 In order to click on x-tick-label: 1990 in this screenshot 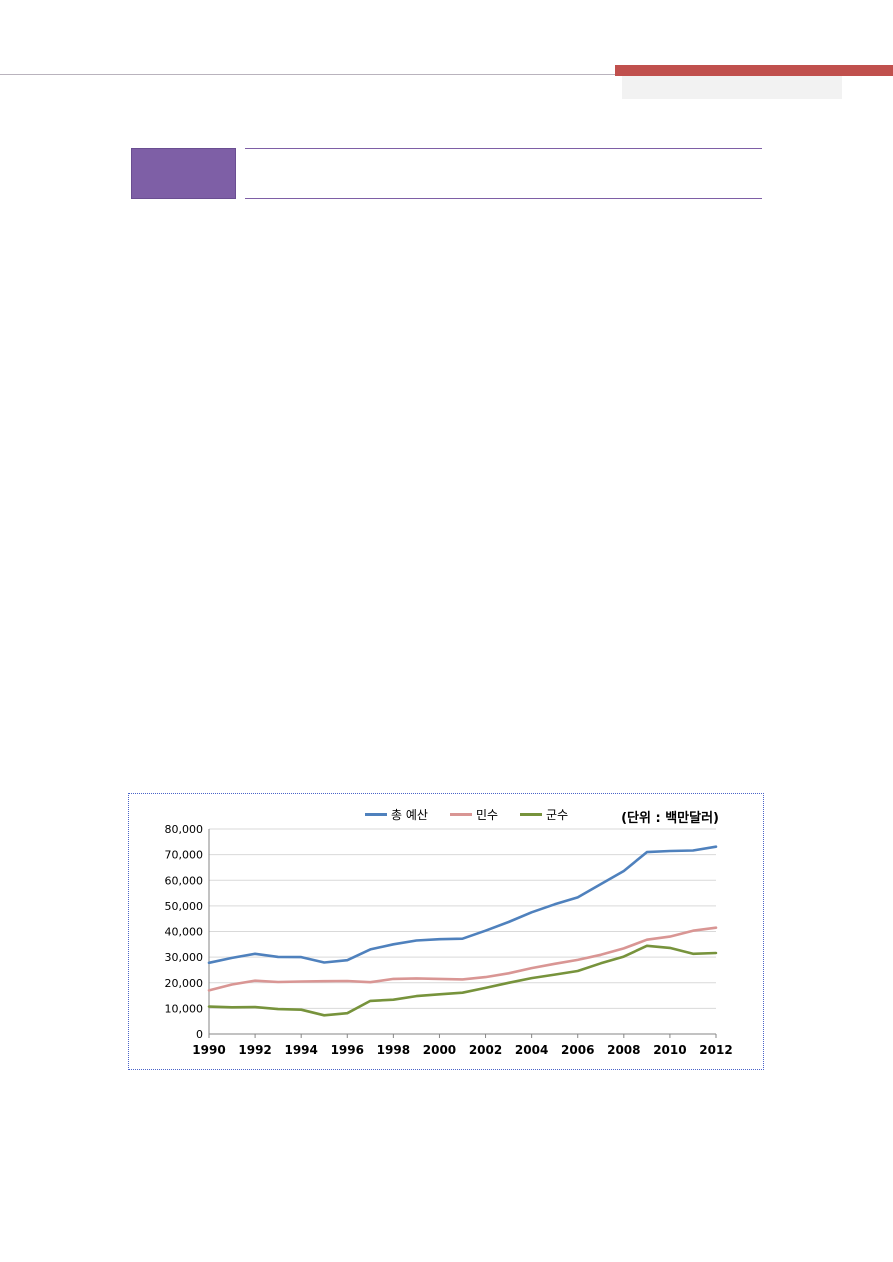, I will do `click(208, 1050)`.